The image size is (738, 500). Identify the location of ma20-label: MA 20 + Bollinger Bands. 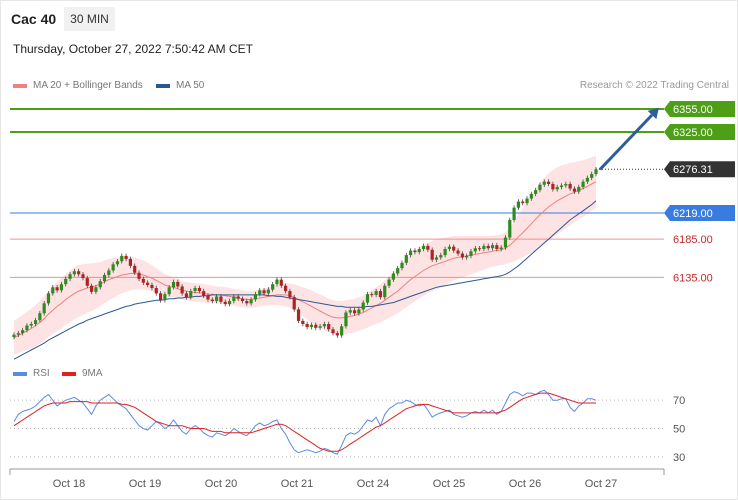
(88, 85).